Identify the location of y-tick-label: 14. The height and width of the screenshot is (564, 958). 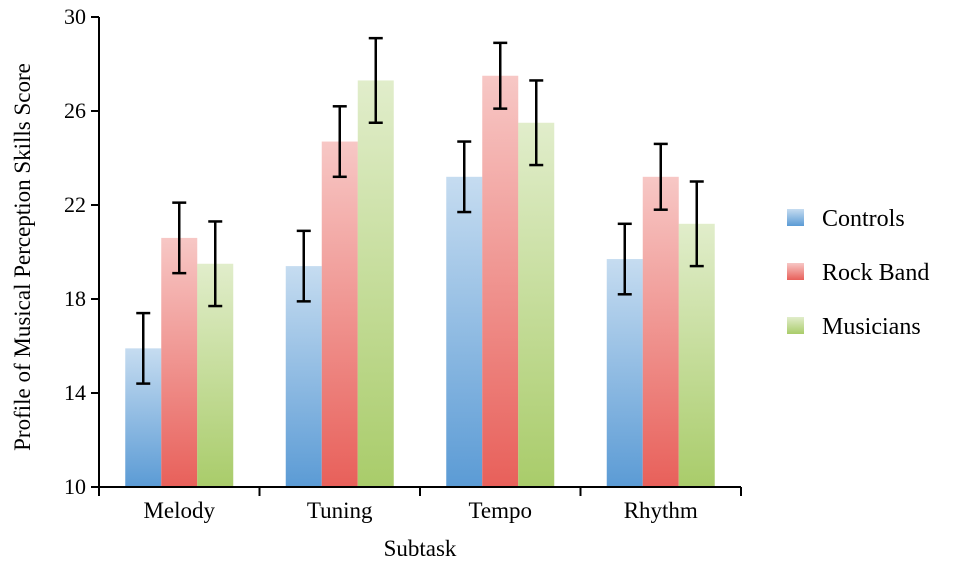
(75, 392).